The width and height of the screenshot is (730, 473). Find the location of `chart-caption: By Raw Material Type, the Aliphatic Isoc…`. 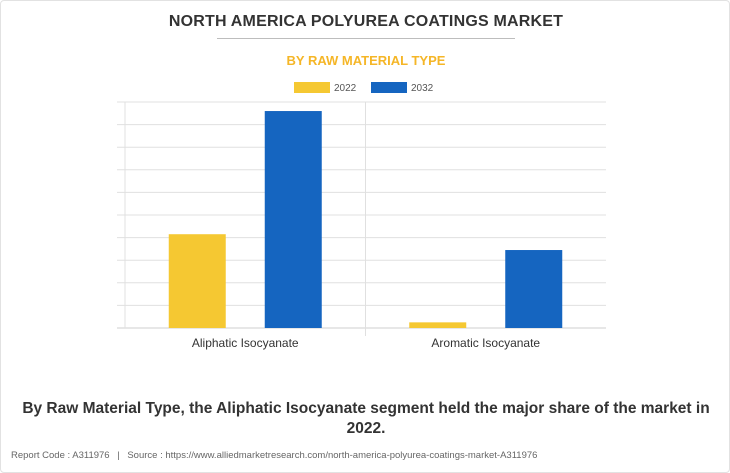

chart-caption: By Raw Material Type, the Aliphatic Isoc… is located at coordinates (366, 418).